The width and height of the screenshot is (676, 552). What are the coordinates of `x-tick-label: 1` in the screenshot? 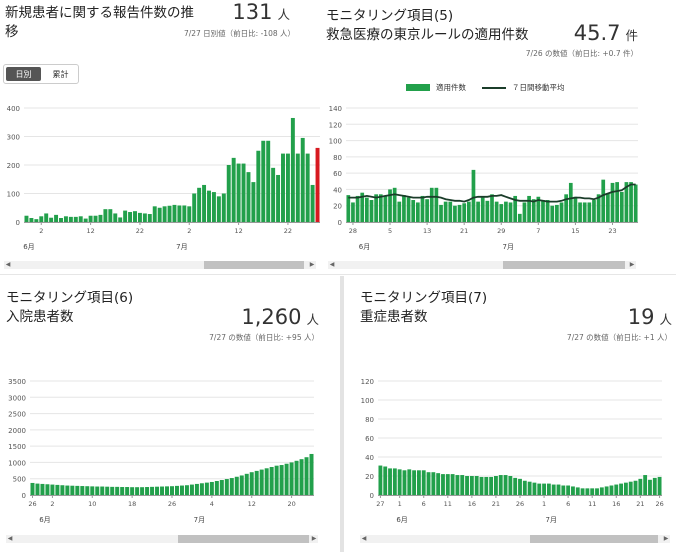 It's located at (400, 504).